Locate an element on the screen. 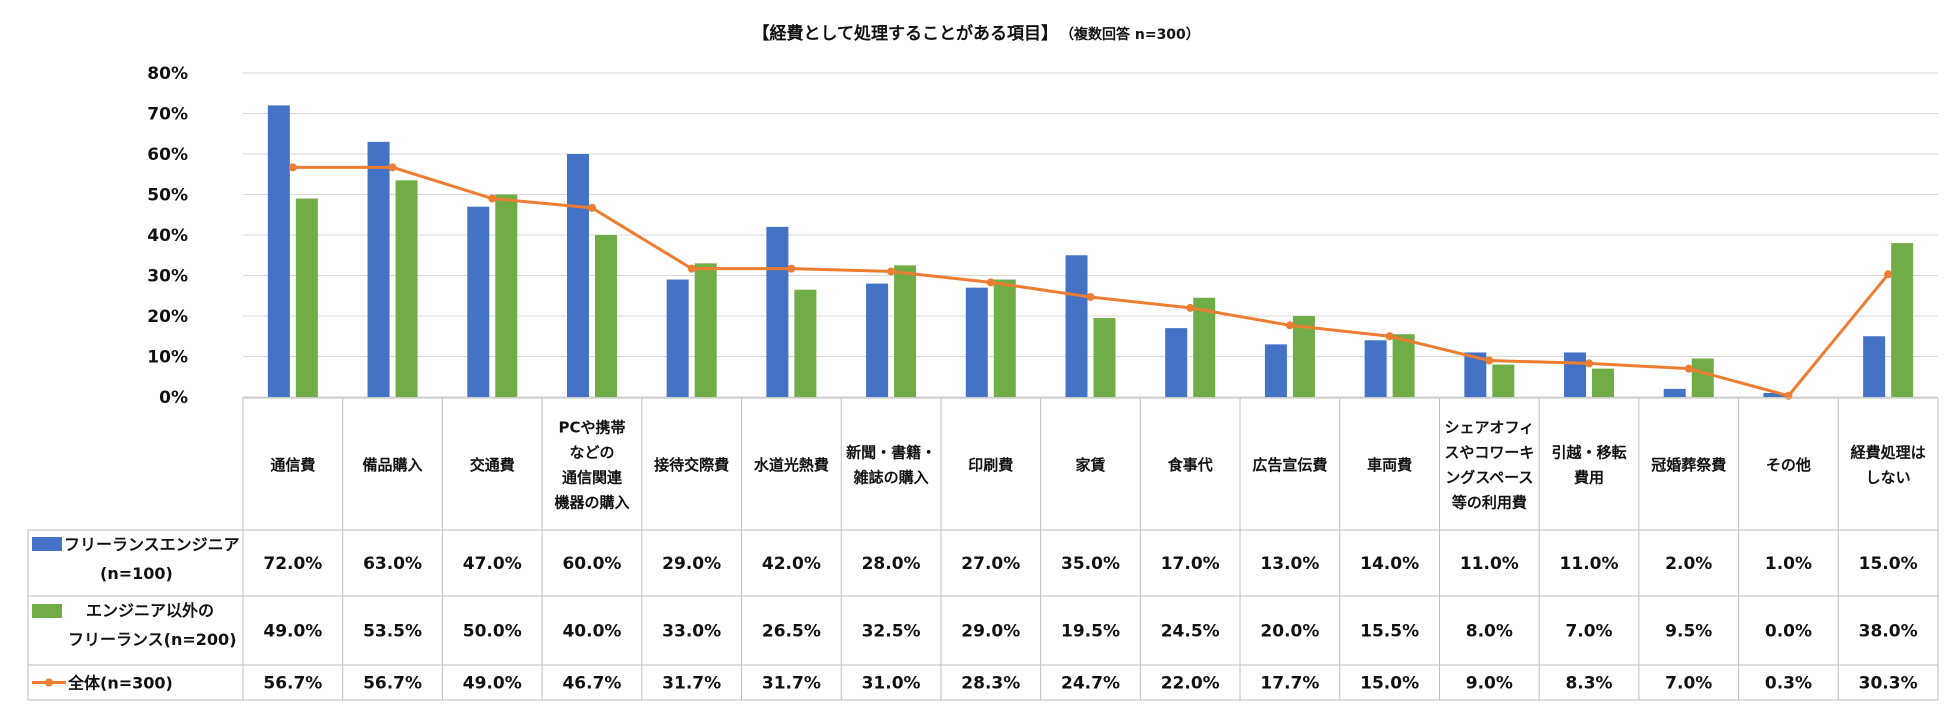 This screenshot has width=1950, height=707. data-label: 46.7% is located at coordinates (591, 684).